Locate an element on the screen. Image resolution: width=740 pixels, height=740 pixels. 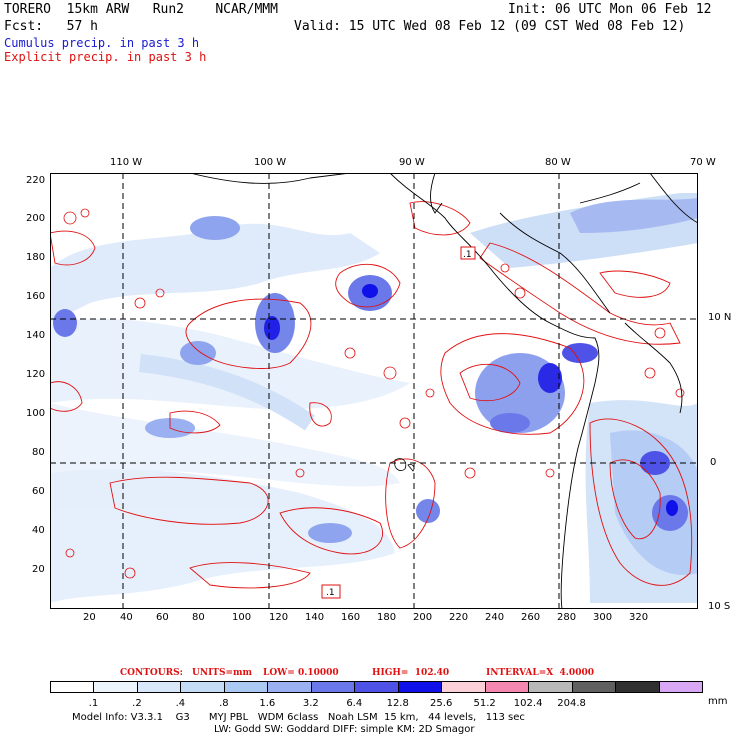
x-tick: 140 is located at coordinates (315, 617).